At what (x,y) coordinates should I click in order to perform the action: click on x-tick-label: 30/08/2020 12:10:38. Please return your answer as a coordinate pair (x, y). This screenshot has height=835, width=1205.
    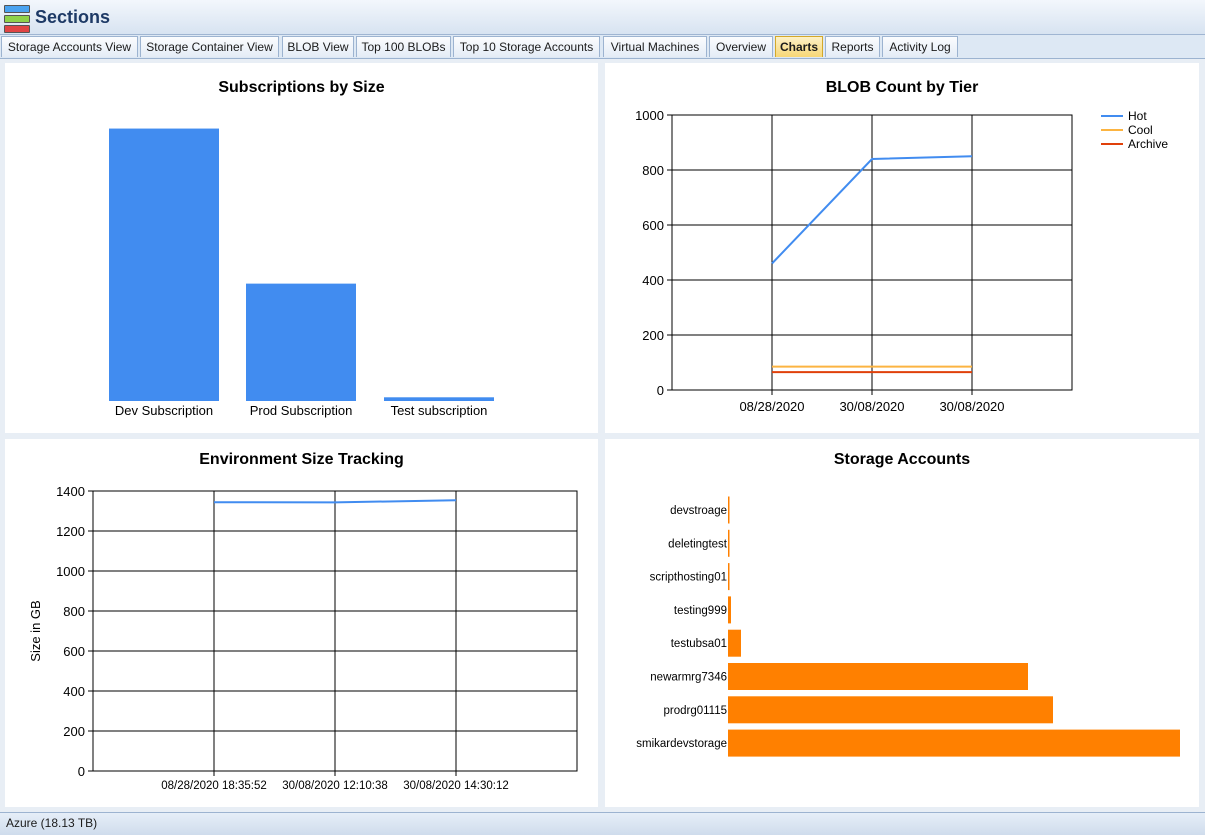
    Looking at the image, I should click on (335, 786).